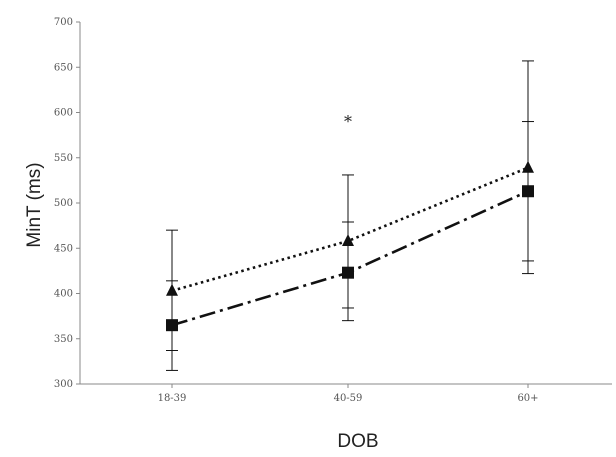 The width and height of the screenshot is (616, 457). I want to click on y-tick-label: 450, so click(63, 248).